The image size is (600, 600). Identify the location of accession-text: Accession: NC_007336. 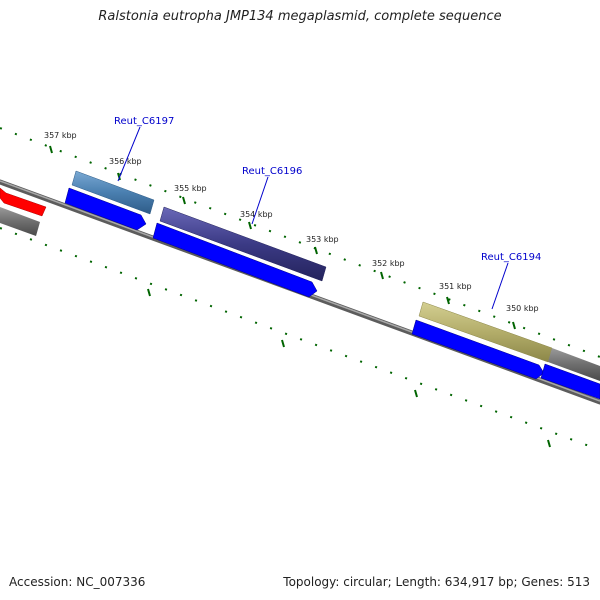
(77, 582).